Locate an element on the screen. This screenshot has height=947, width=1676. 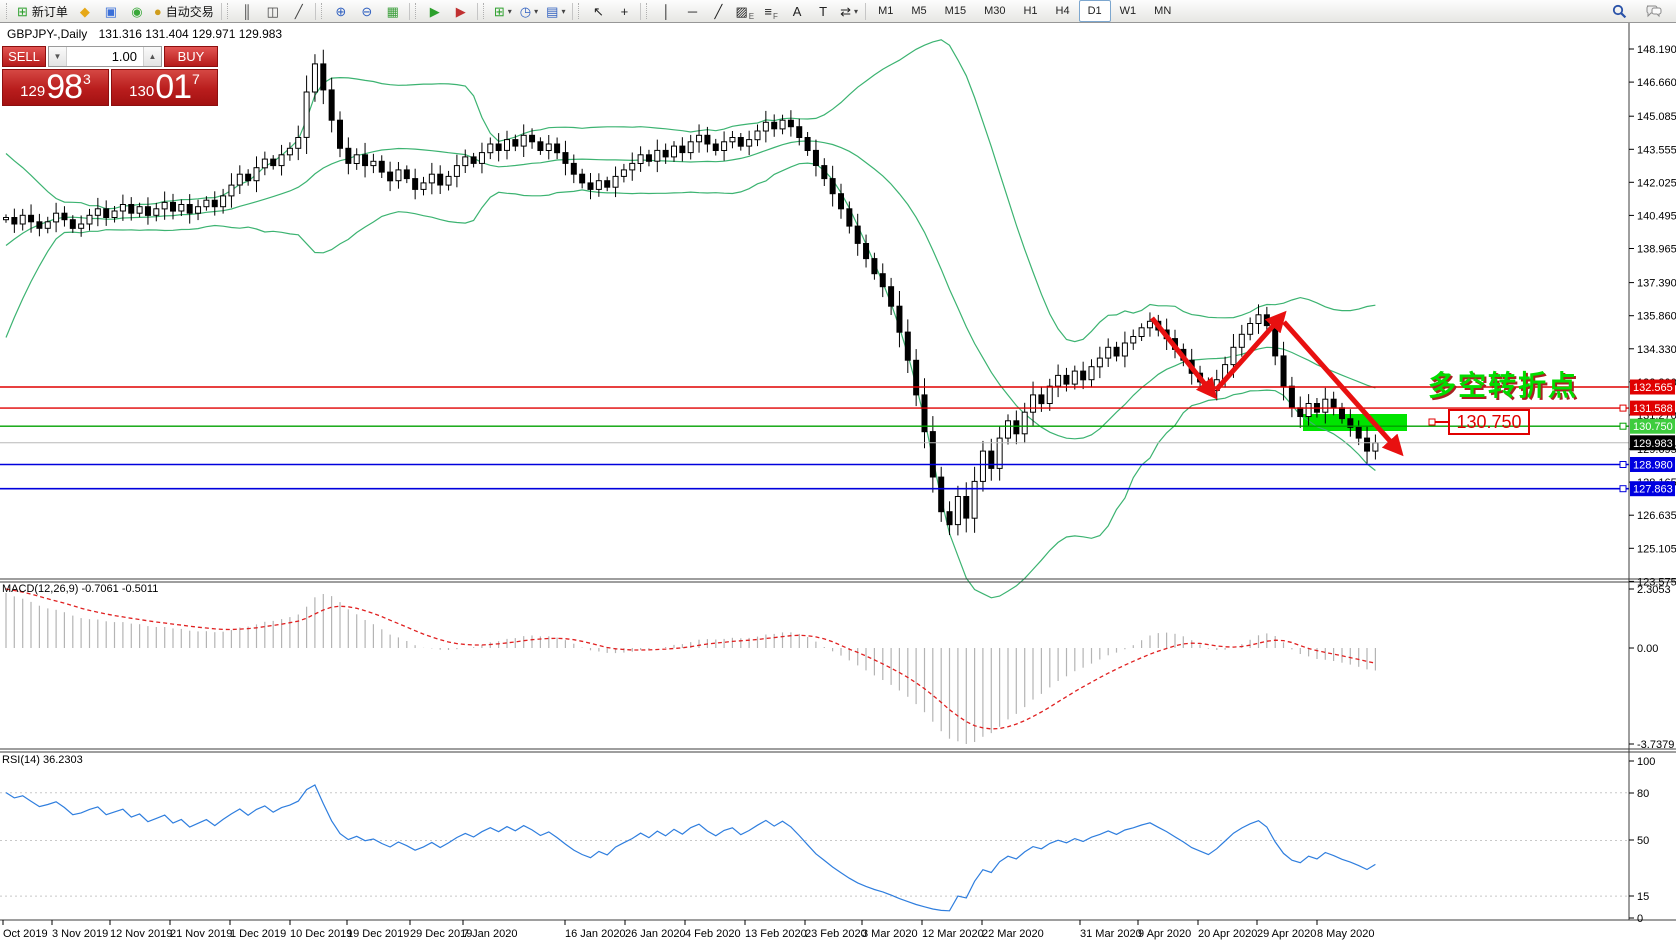
buy-price-button: 130 01 7 is located at coordinates (164, 87).